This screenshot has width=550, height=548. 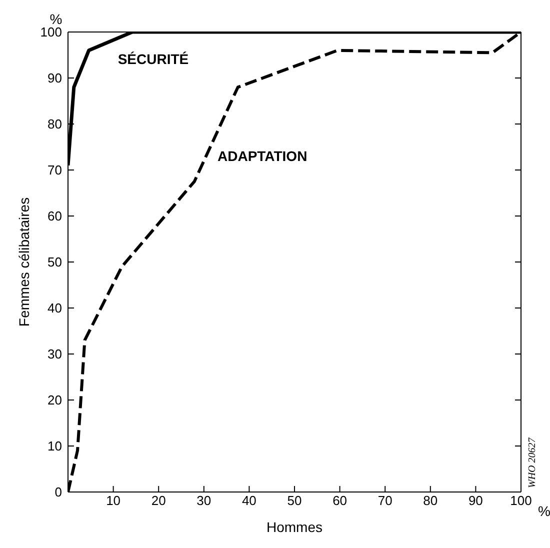 What do you see at coordinates (294, 527) in the screenshot?
I see `x-axis-title: Hommes` at bounding box center [294, 527].